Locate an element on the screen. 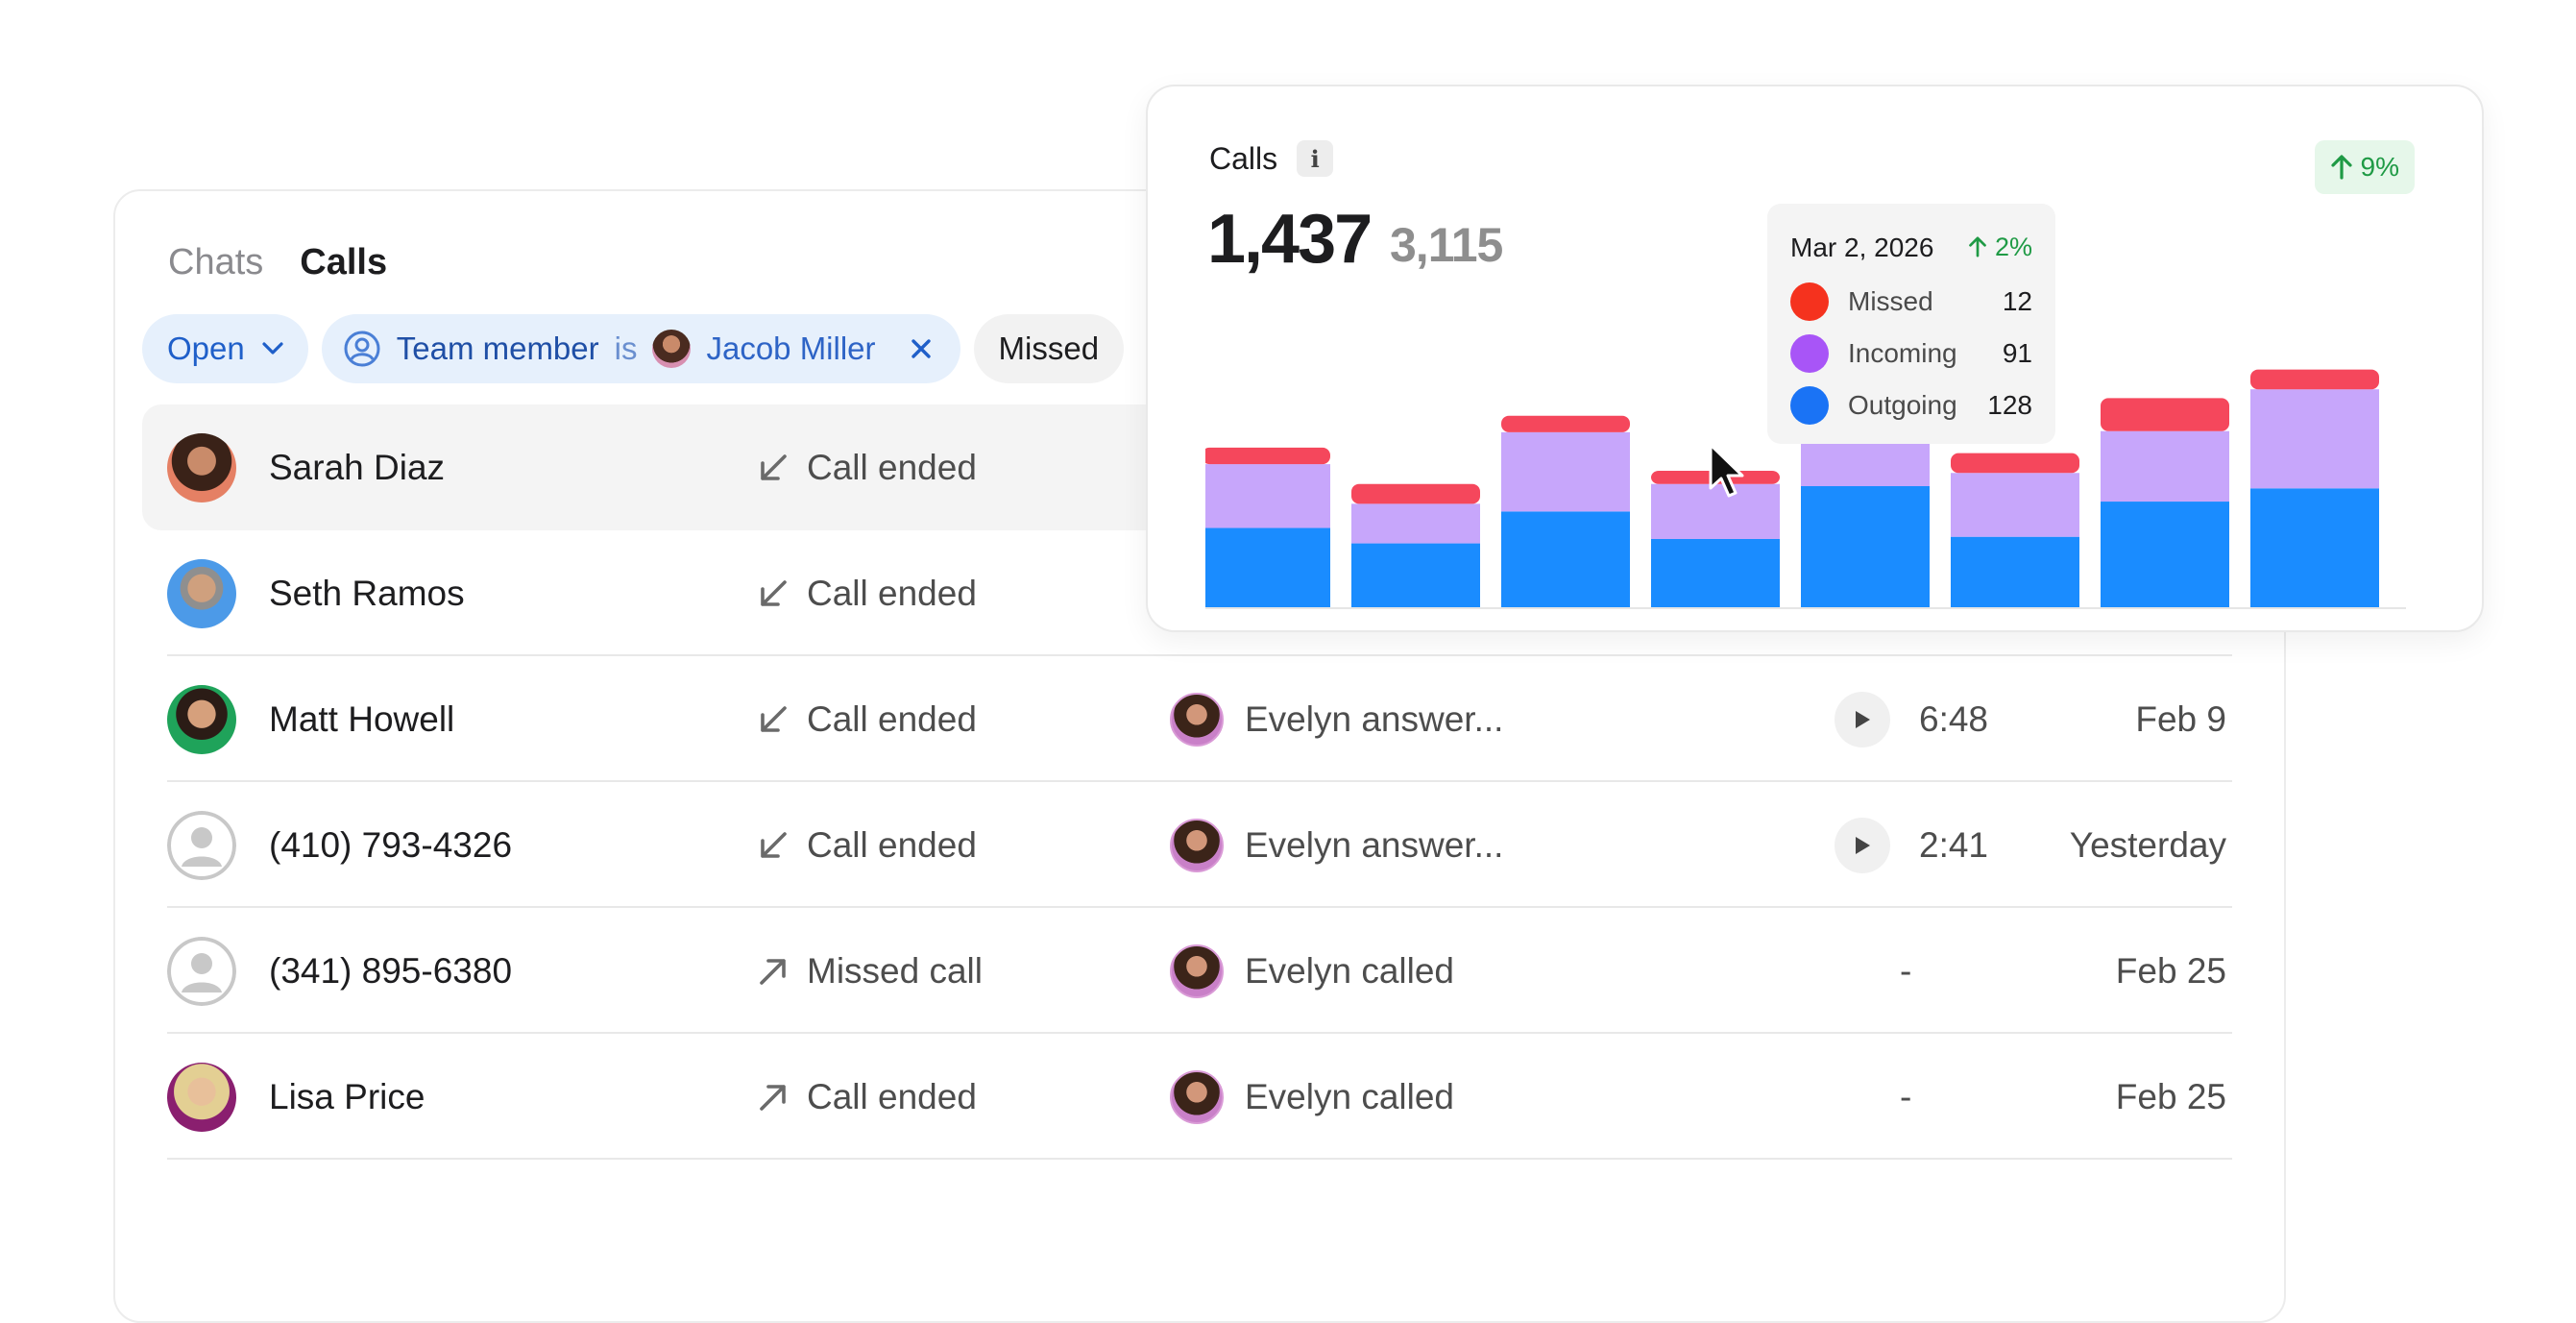 The height and width of the screenshot is (1323, 2576). contact-name: Sarah Diaz is located at coordinates (357, 467).